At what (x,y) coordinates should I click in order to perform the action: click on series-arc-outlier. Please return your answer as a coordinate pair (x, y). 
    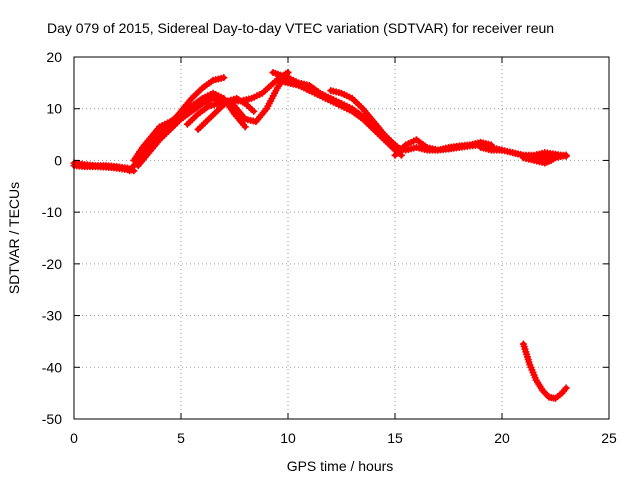
    Looking at the image, I should click on (544, 371).